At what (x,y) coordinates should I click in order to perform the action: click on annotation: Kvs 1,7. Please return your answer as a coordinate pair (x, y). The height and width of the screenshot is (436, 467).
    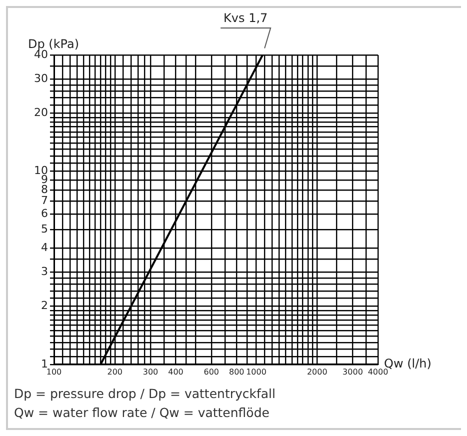
    Looking at the image, I should click on (246, 18).